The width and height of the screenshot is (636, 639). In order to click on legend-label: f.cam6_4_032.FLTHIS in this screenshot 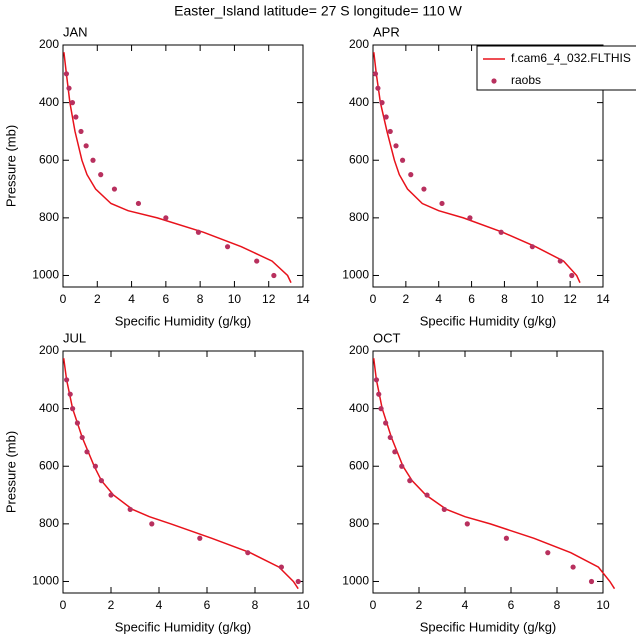, I will do `click(571, 58)`.